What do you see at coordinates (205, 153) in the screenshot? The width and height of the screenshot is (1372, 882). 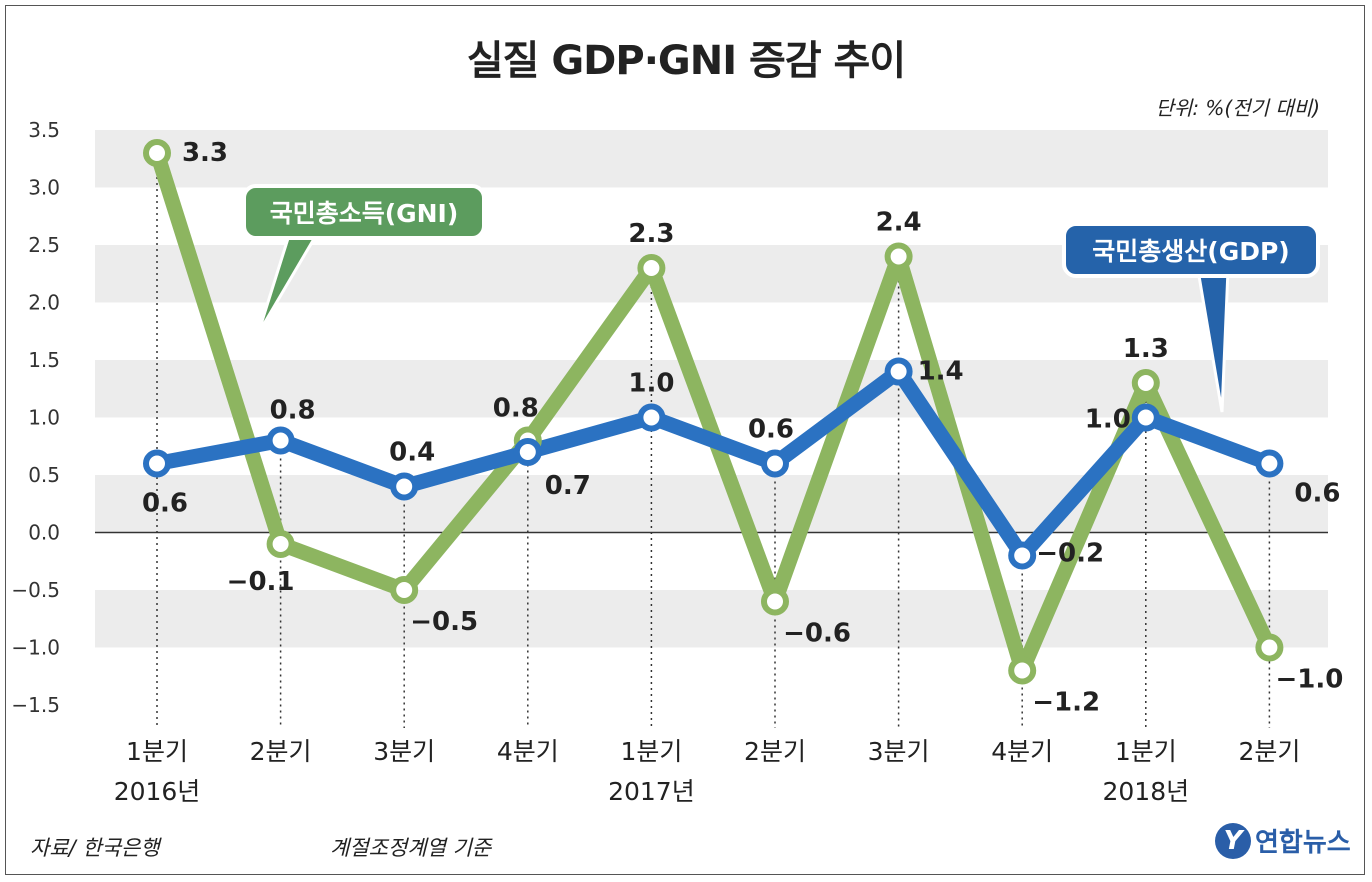 I see `gni-data-label: 3.3` at bounding box center [205, 153].